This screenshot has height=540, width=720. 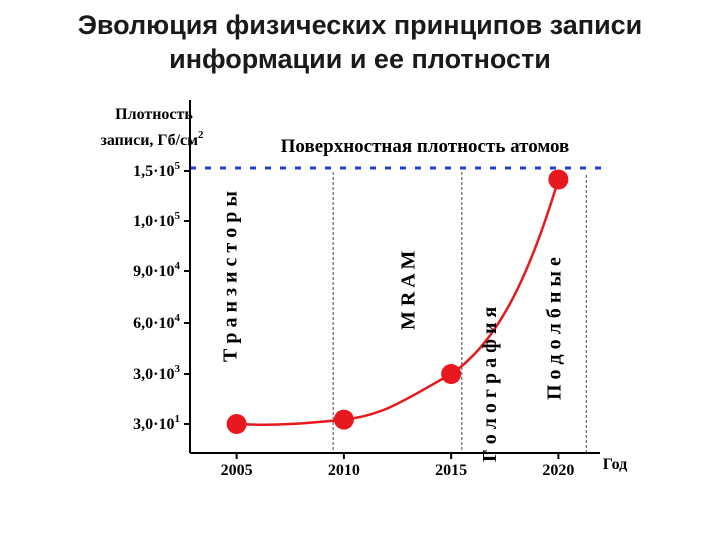 I want to click on y-tick-mantissa: 1,0·10, so click(x=153, y=221).